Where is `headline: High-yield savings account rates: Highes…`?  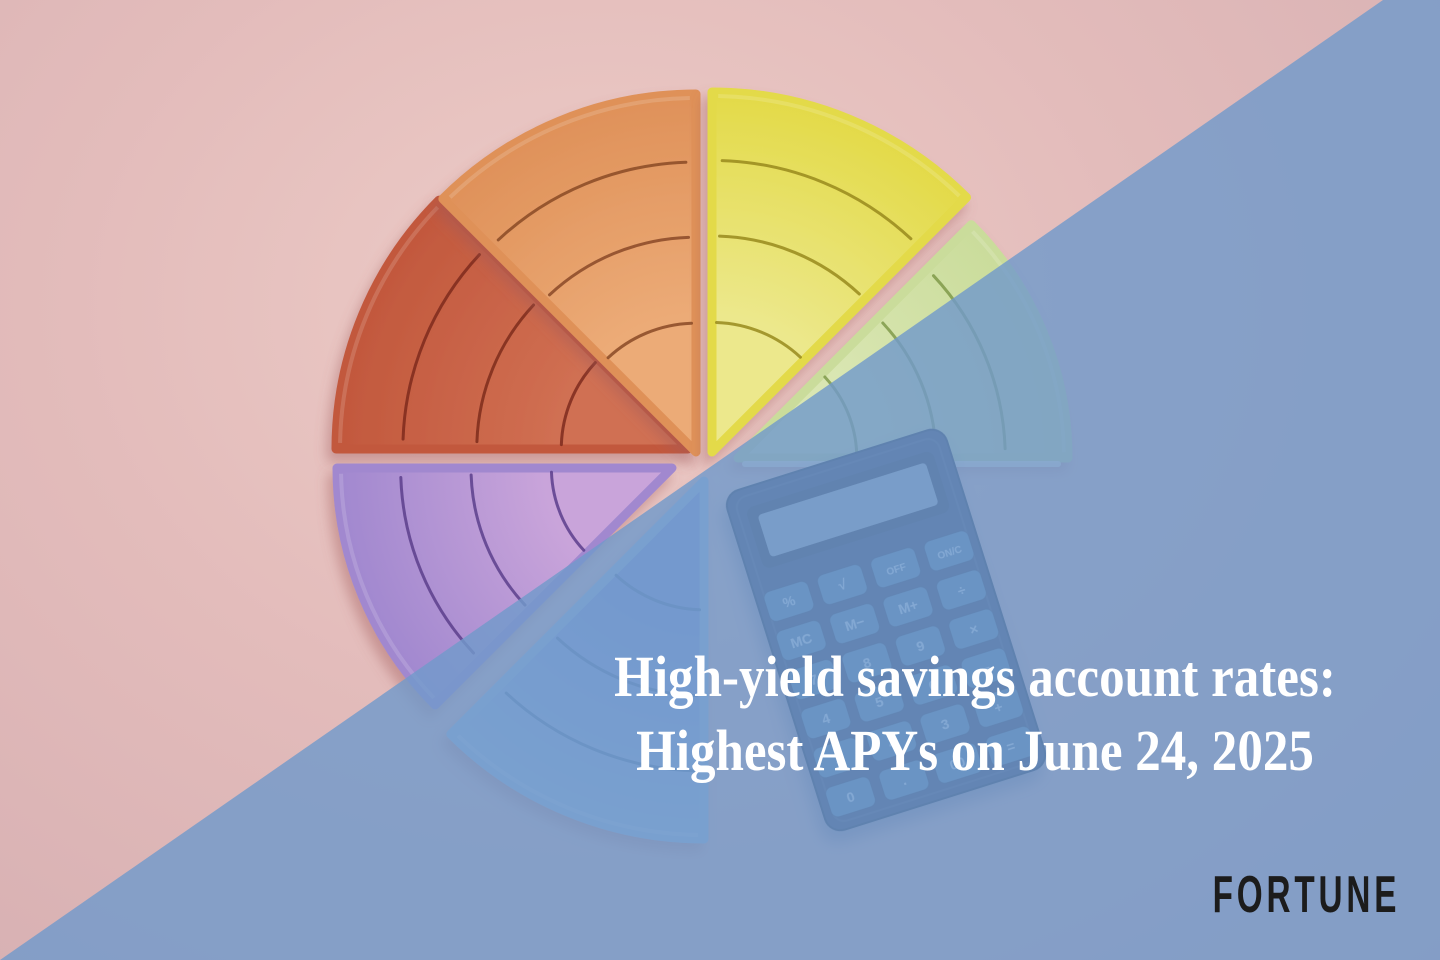
headline: High-yield savings account rates: Highes… is located at coordinates (975, 714).